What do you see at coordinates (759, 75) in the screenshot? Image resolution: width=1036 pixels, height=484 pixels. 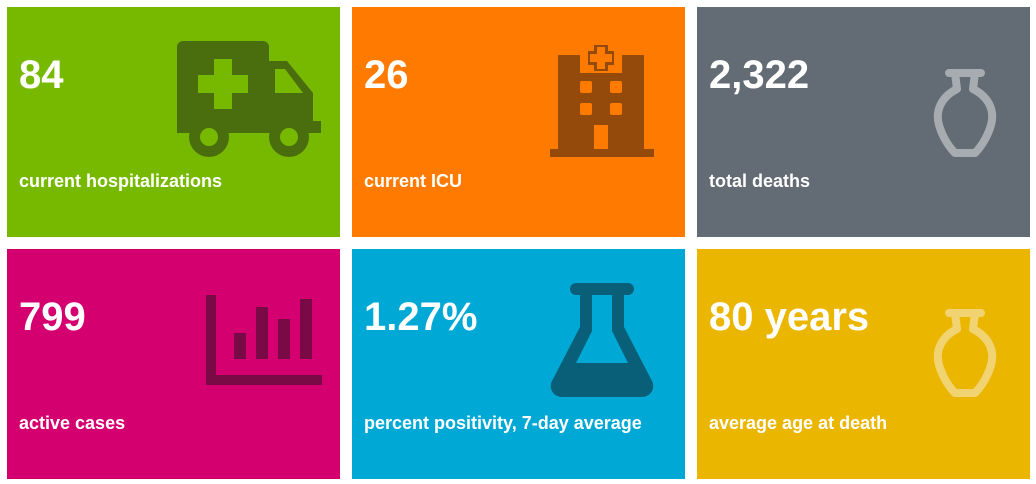 I see `stat-value: 2,322` at bounding box center [759, 75].